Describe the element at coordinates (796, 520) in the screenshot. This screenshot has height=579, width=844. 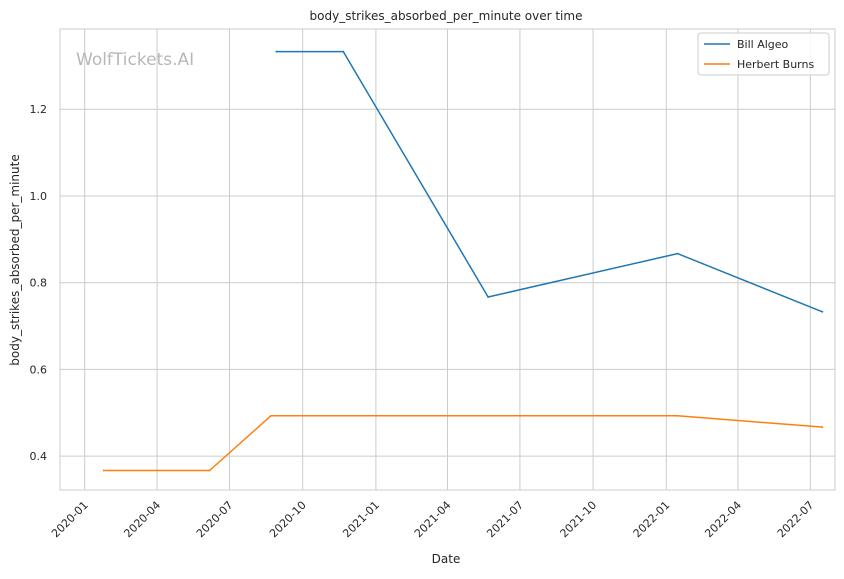
I see `x-tick-label: 2022-07` at that location.